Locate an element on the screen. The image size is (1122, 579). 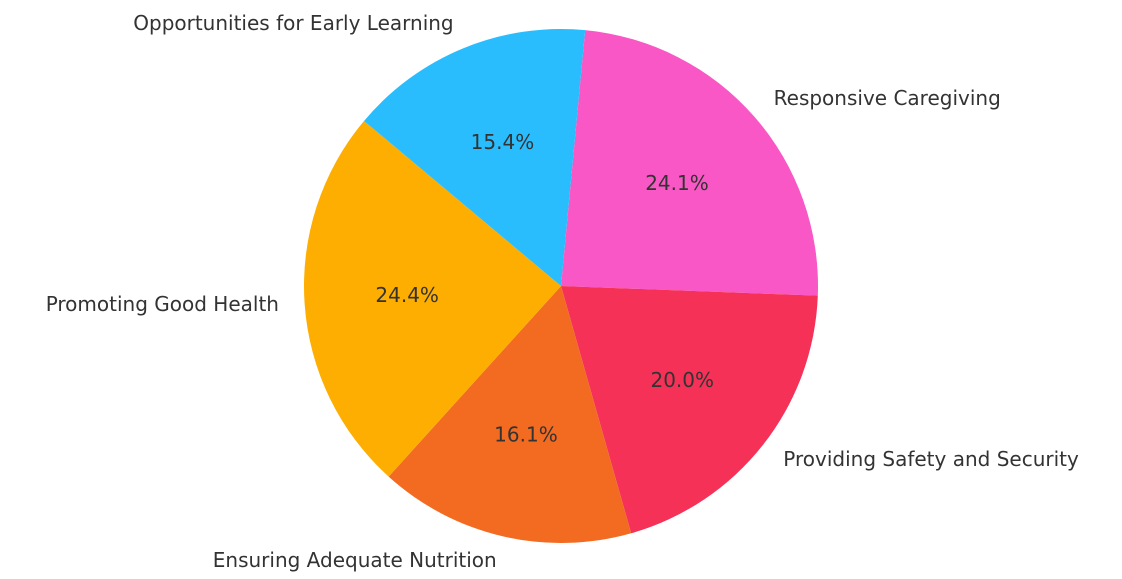
category-label: Opportunities for Early Learning is located at coordinates (293, 23).